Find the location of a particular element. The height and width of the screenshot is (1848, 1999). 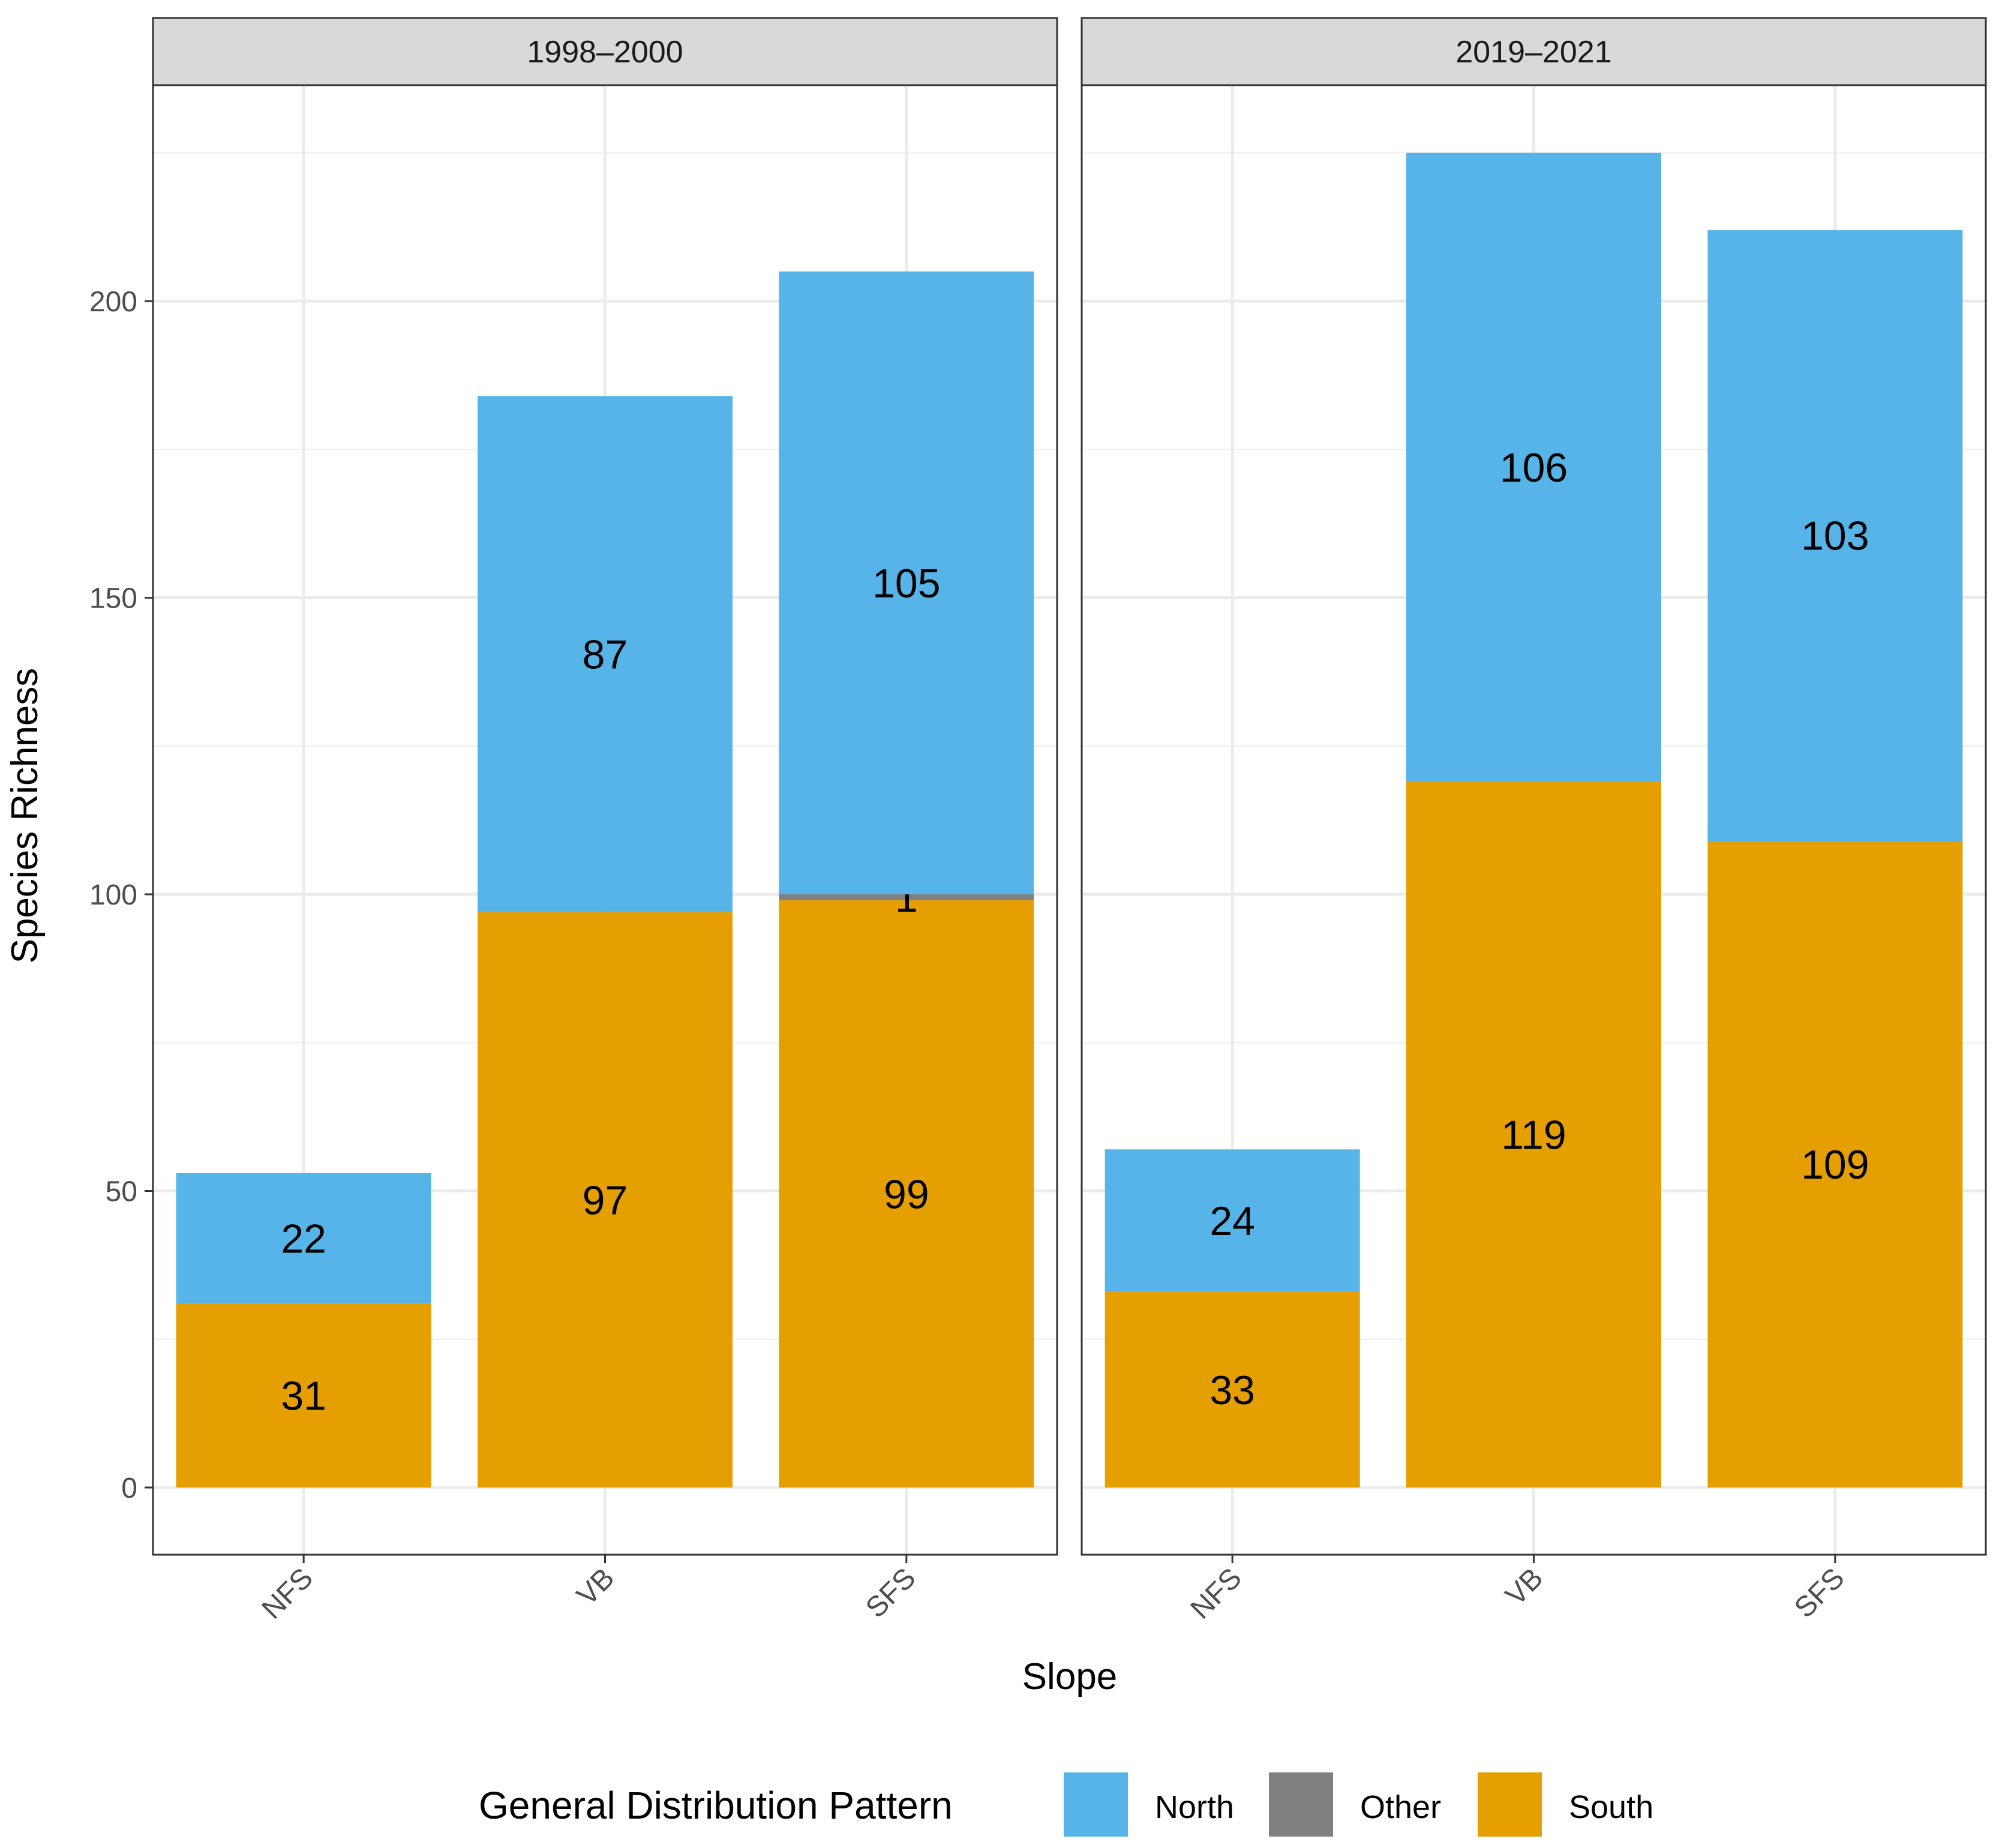

bar-value-label: 106 is located at coordinates (1534, 468).